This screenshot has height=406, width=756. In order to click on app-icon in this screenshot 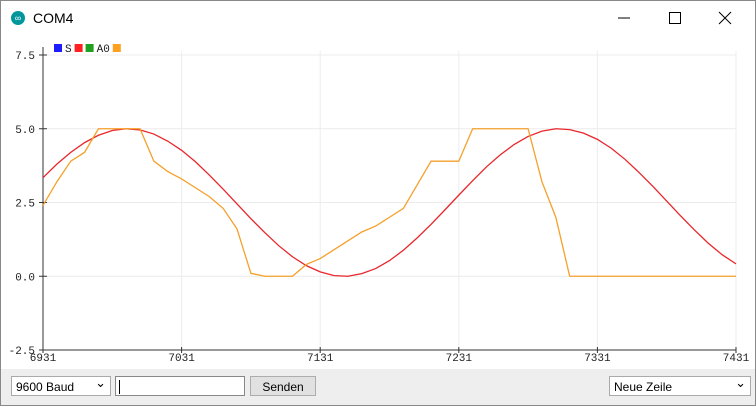, I will do `click(18, 18)`.